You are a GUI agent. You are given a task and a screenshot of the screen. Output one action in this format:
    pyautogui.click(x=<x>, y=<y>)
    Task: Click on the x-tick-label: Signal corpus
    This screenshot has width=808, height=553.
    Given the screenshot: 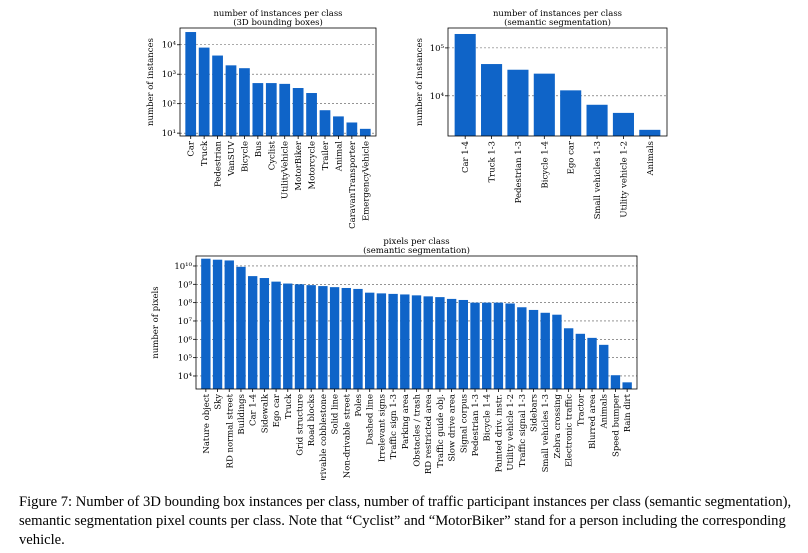 What is the action you would take?
    pyautogui.click(x=464, y=423)
    